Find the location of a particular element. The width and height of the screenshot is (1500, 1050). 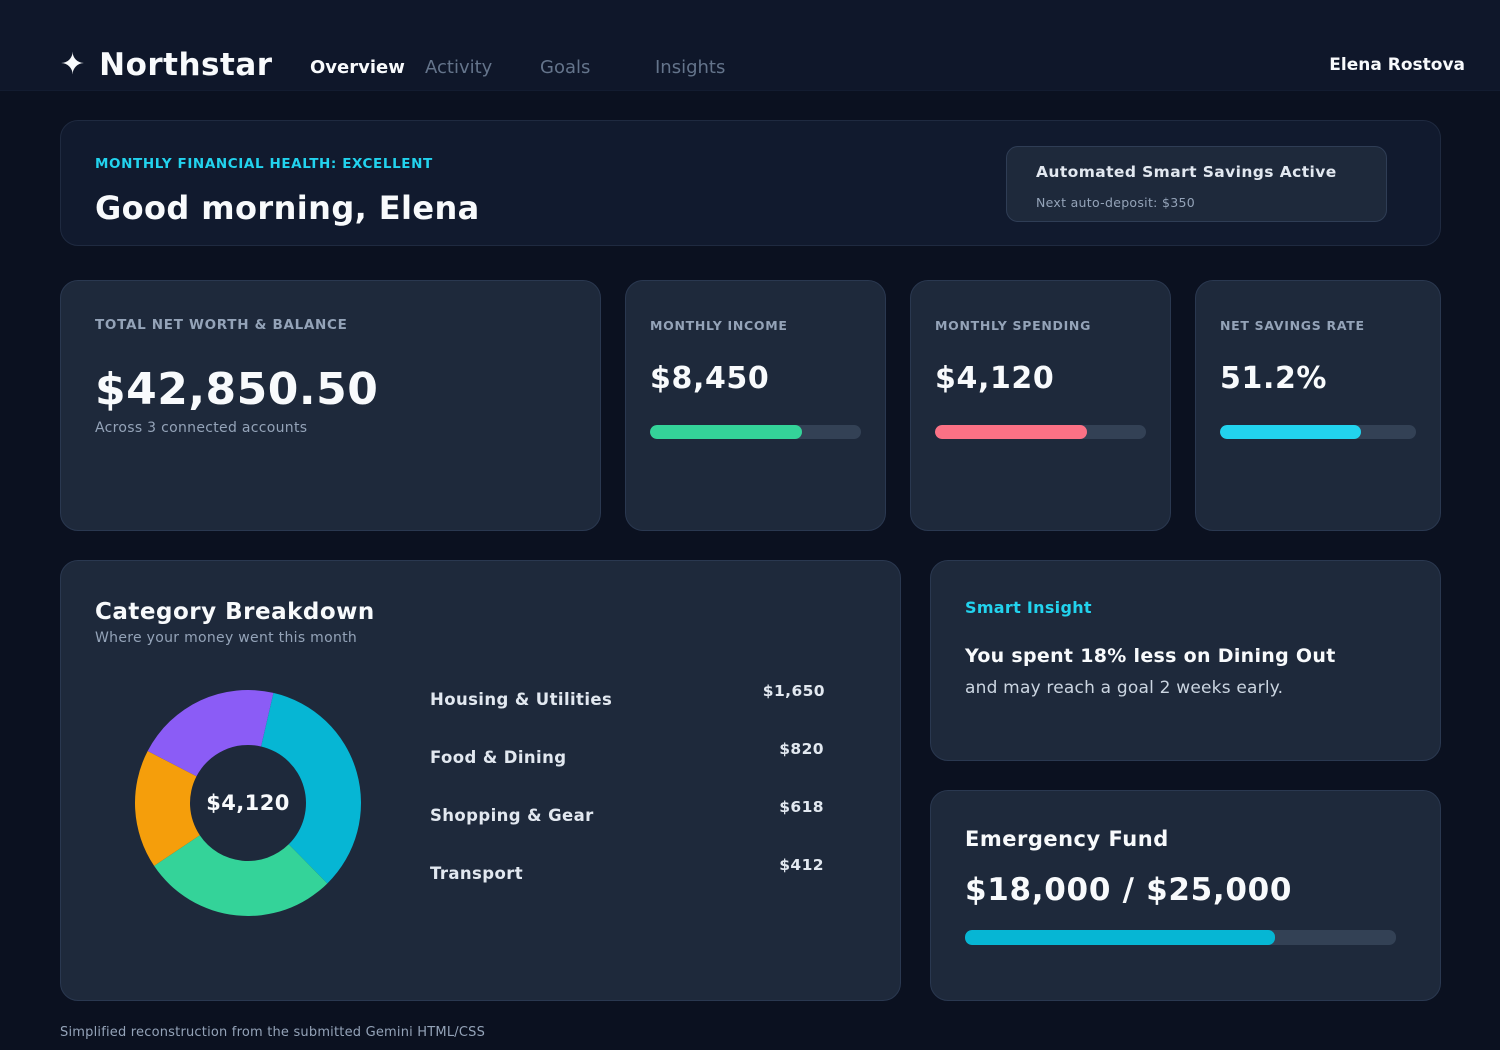

category-amount-housing: $1,650 is located at coordinates (793, 691).